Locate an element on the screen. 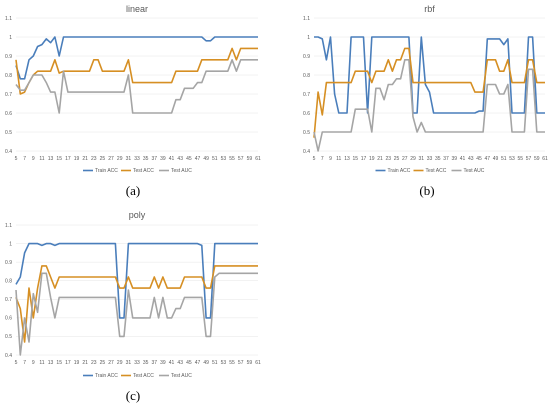 This screenshot has width=550, height=407. y-tick-label: 1.1 is located at coordinates (8, 226).